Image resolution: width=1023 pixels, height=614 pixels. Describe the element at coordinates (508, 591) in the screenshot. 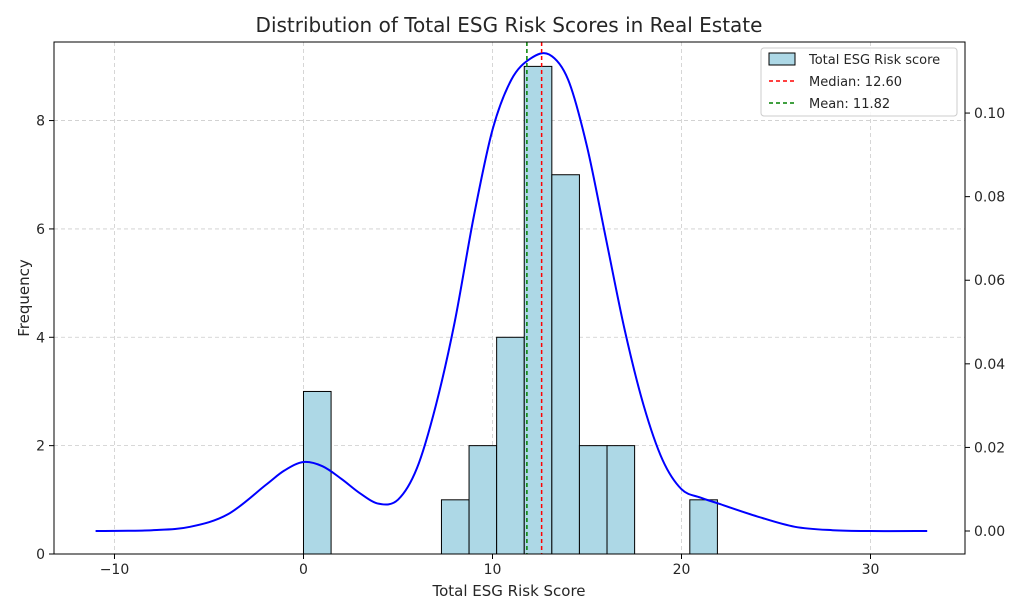

I see `x-axis-label: Total ESG Risk Score` at that location.